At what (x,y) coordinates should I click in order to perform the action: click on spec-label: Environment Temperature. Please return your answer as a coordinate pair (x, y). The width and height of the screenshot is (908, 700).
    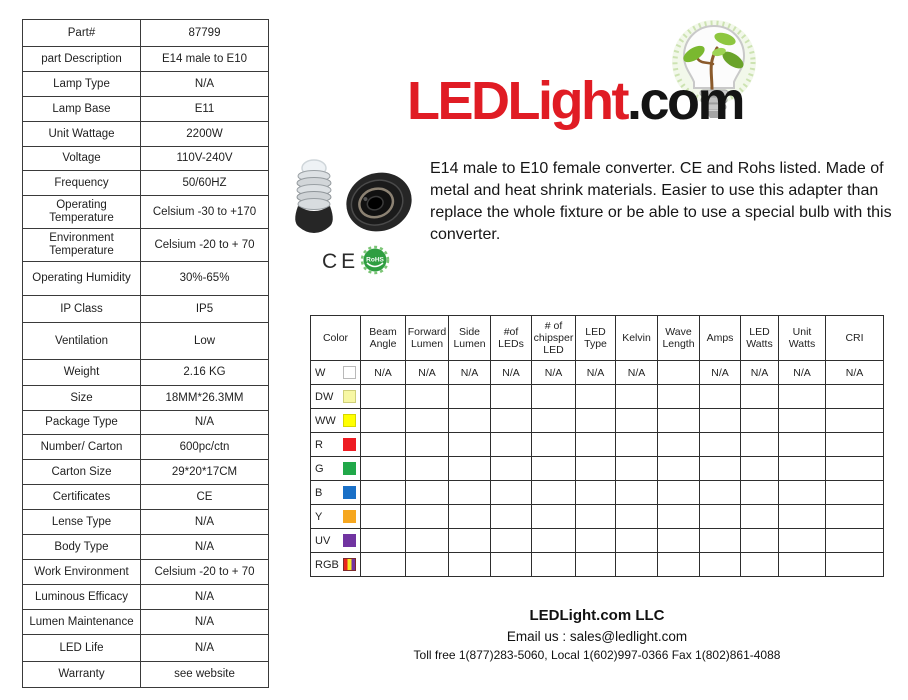
    Looking at the image, I should click on (82, 245).